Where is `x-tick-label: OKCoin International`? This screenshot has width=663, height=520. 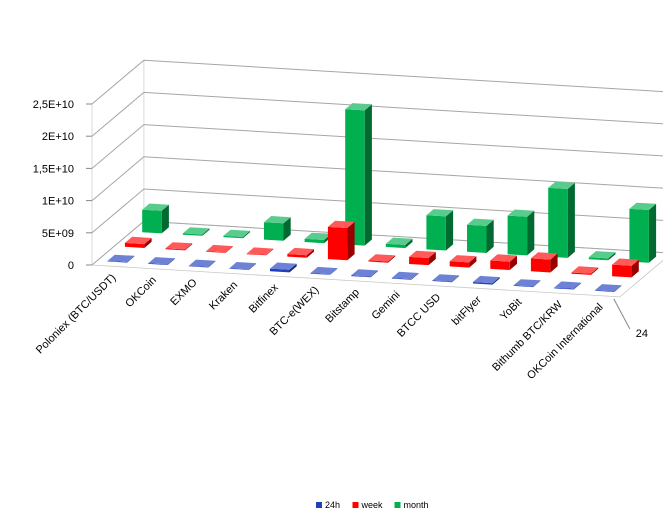
x-tick-label: OKCoin International is located at coordinates (565, 341).